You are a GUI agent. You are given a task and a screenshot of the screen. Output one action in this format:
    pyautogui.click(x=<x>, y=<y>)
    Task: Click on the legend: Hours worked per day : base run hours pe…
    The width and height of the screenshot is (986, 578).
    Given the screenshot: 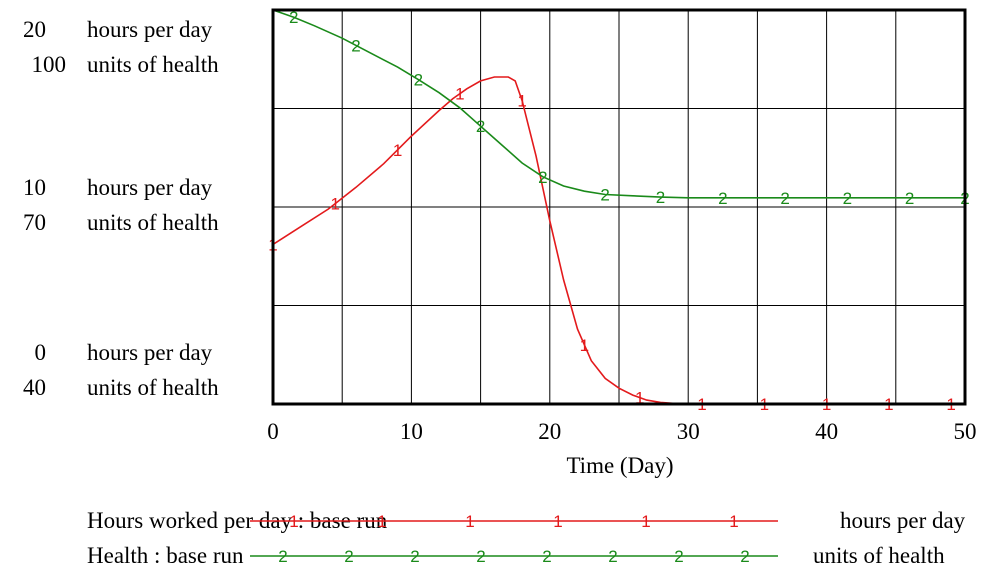 What is the action you would take?
    pyautogui.click(x=526, y=538)
    